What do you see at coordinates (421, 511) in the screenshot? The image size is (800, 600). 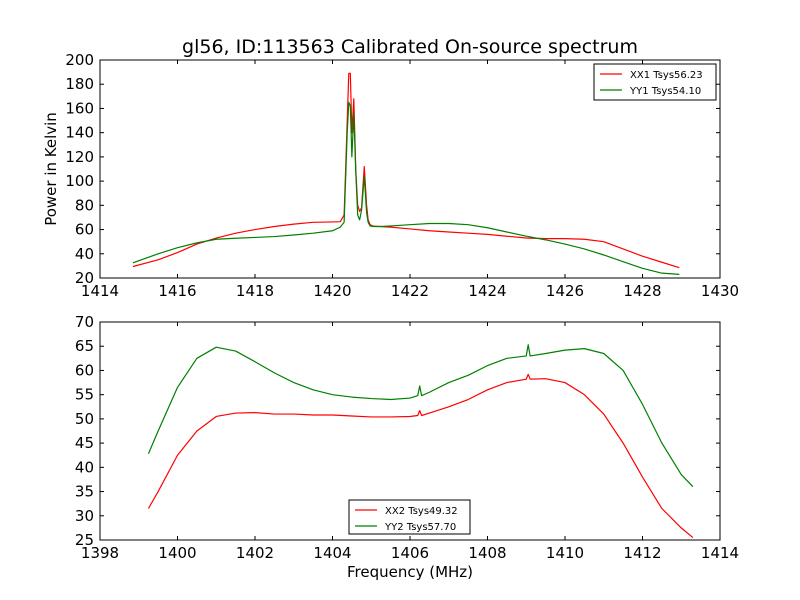 I see `legend-label-1: XX2 Tsys49.32` at bounding box center [421, 511].